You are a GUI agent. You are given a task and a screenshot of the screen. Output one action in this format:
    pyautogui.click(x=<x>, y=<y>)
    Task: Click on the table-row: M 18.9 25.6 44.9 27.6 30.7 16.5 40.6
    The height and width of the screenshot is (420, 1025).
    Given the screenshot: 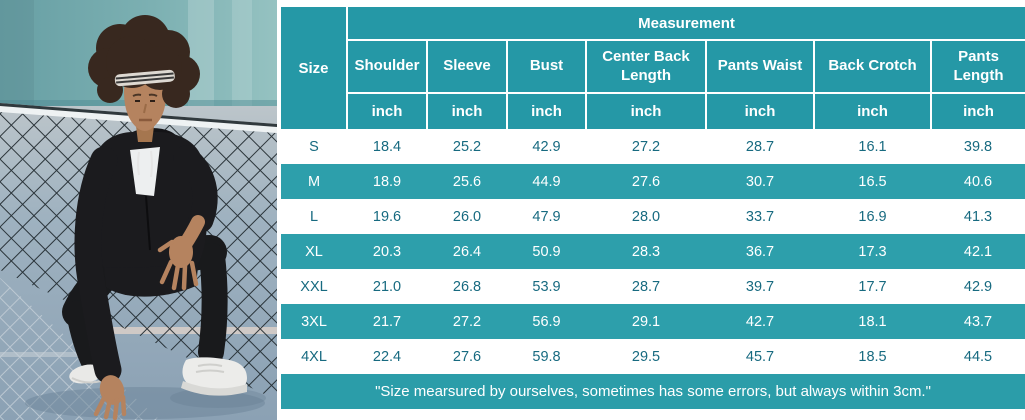 What is the action you would take?
    pyautogui.click(x=653, y=181)
    